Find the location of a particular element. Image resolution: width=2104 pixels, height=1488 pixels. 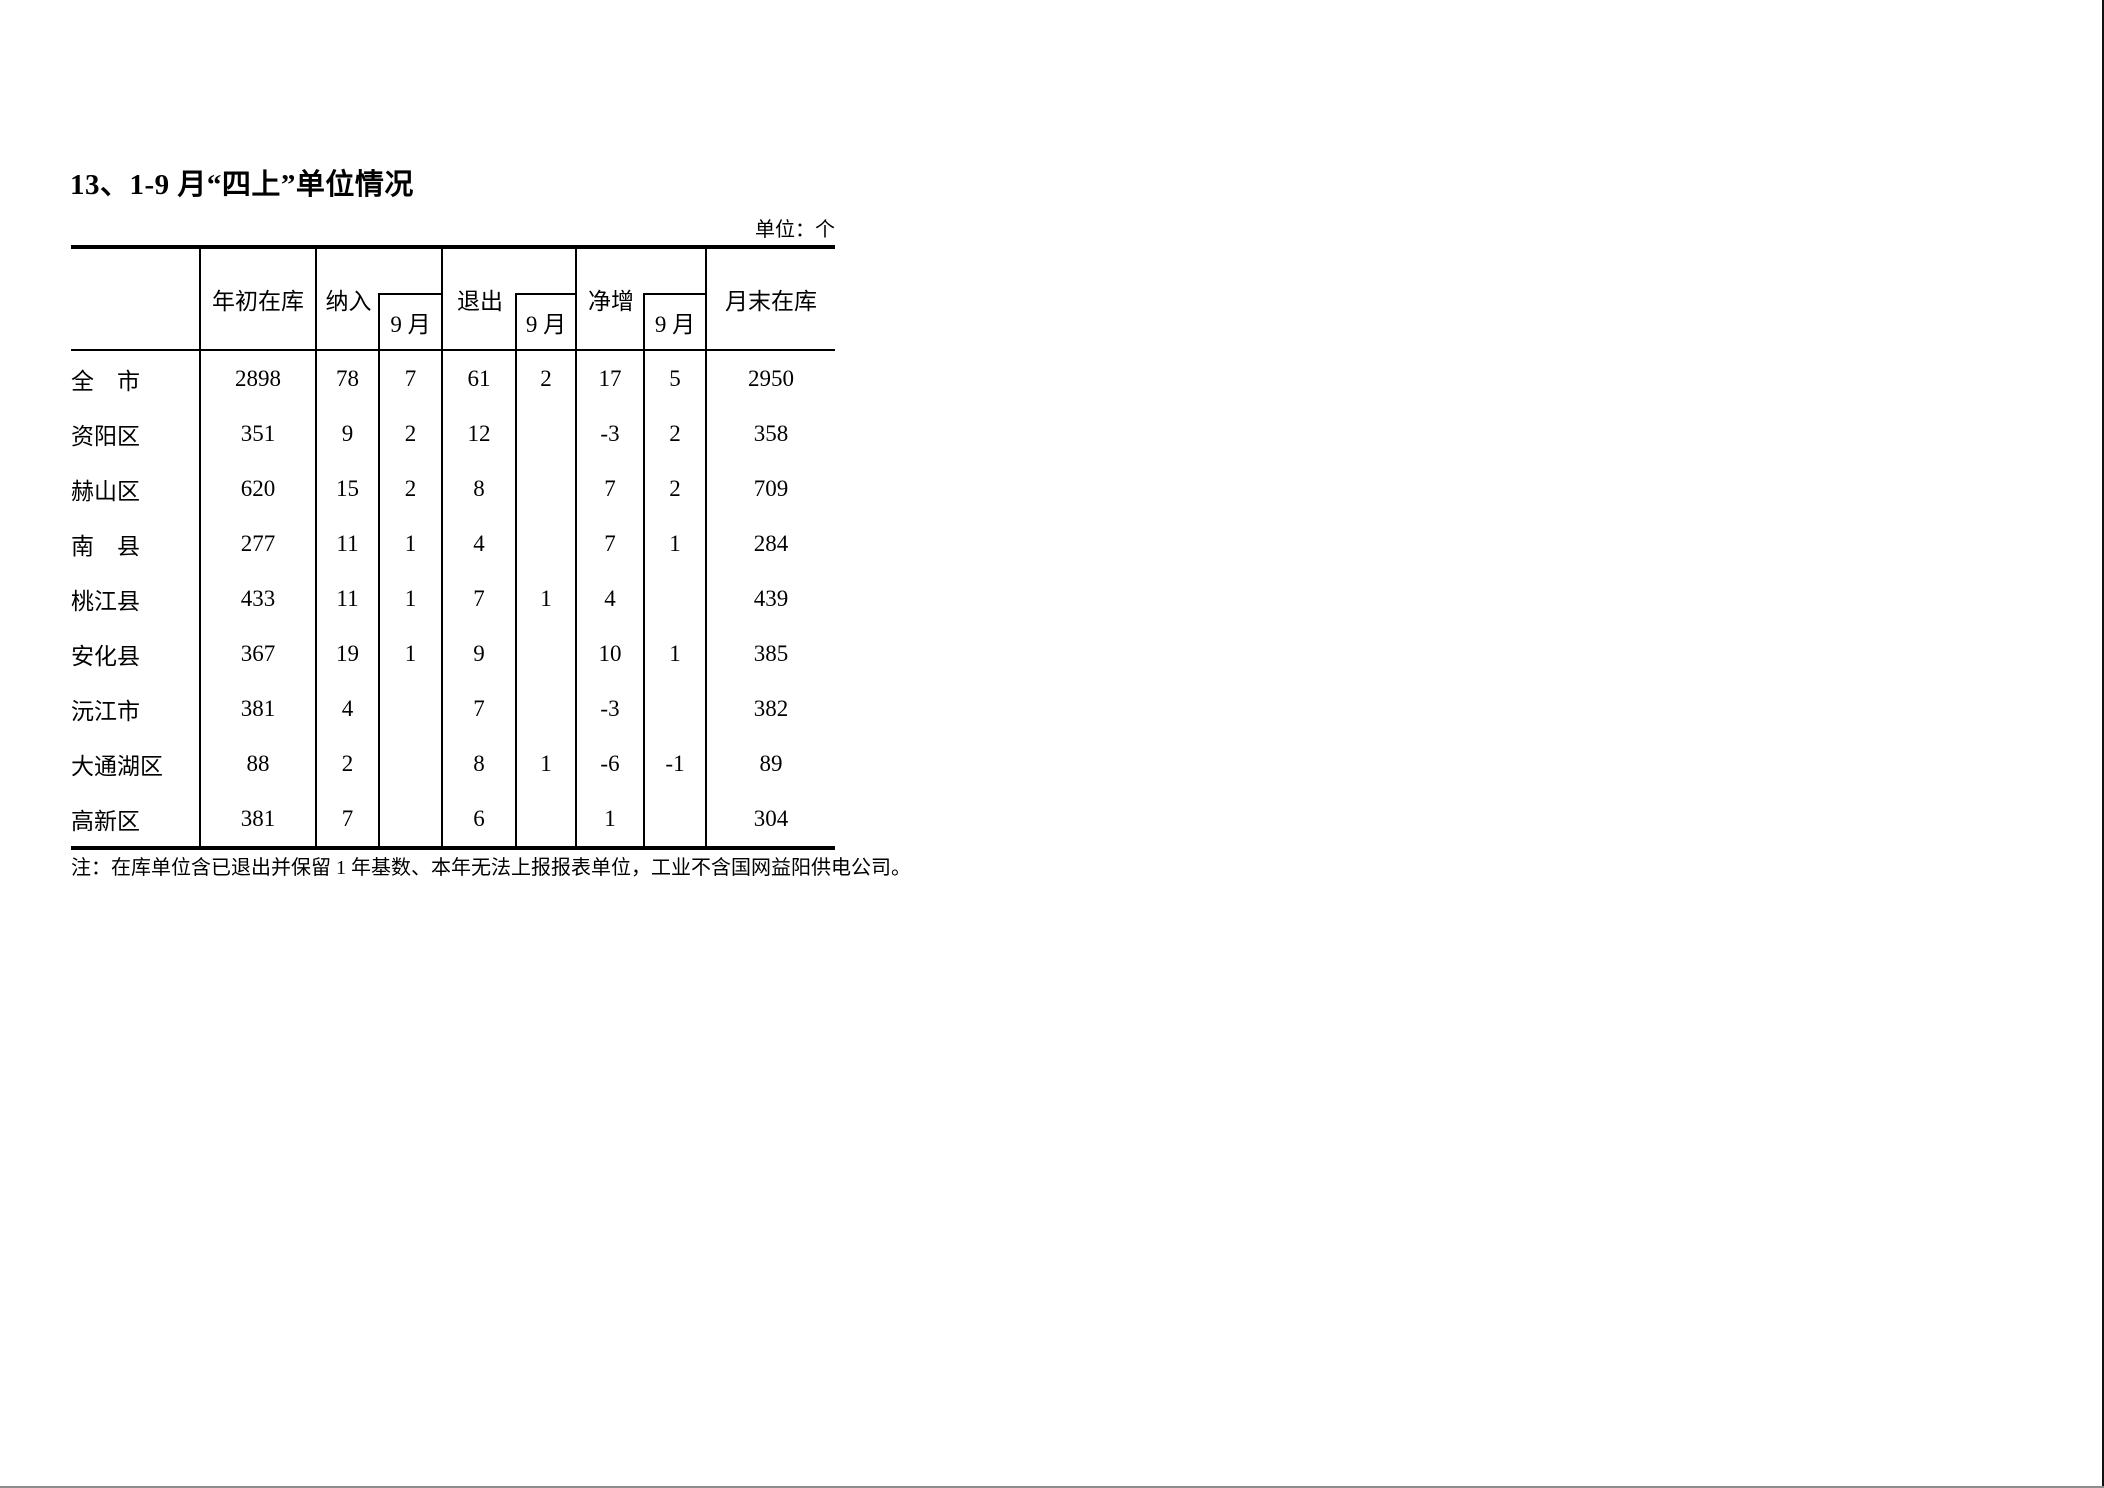

cell-exited: 4 is located at coordinates (478, 543).